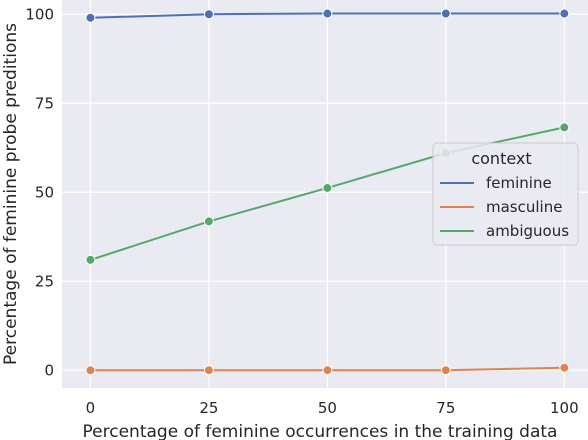 This screenshot has width=588, height=440. I want to click on x-tick-label: 100, so click(564, 408).